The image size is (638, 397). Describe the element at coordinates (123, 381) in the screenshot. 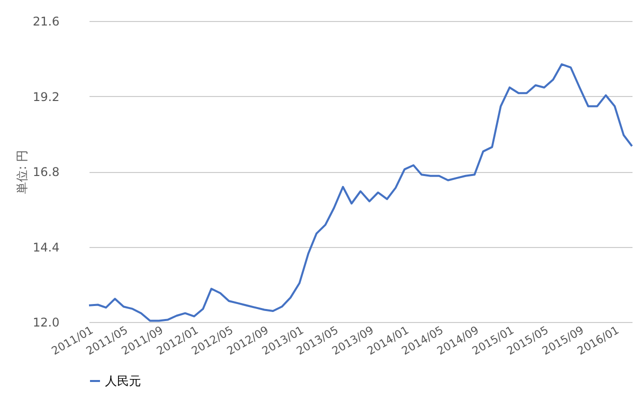

I see `legend-label: 人民元` at that location.